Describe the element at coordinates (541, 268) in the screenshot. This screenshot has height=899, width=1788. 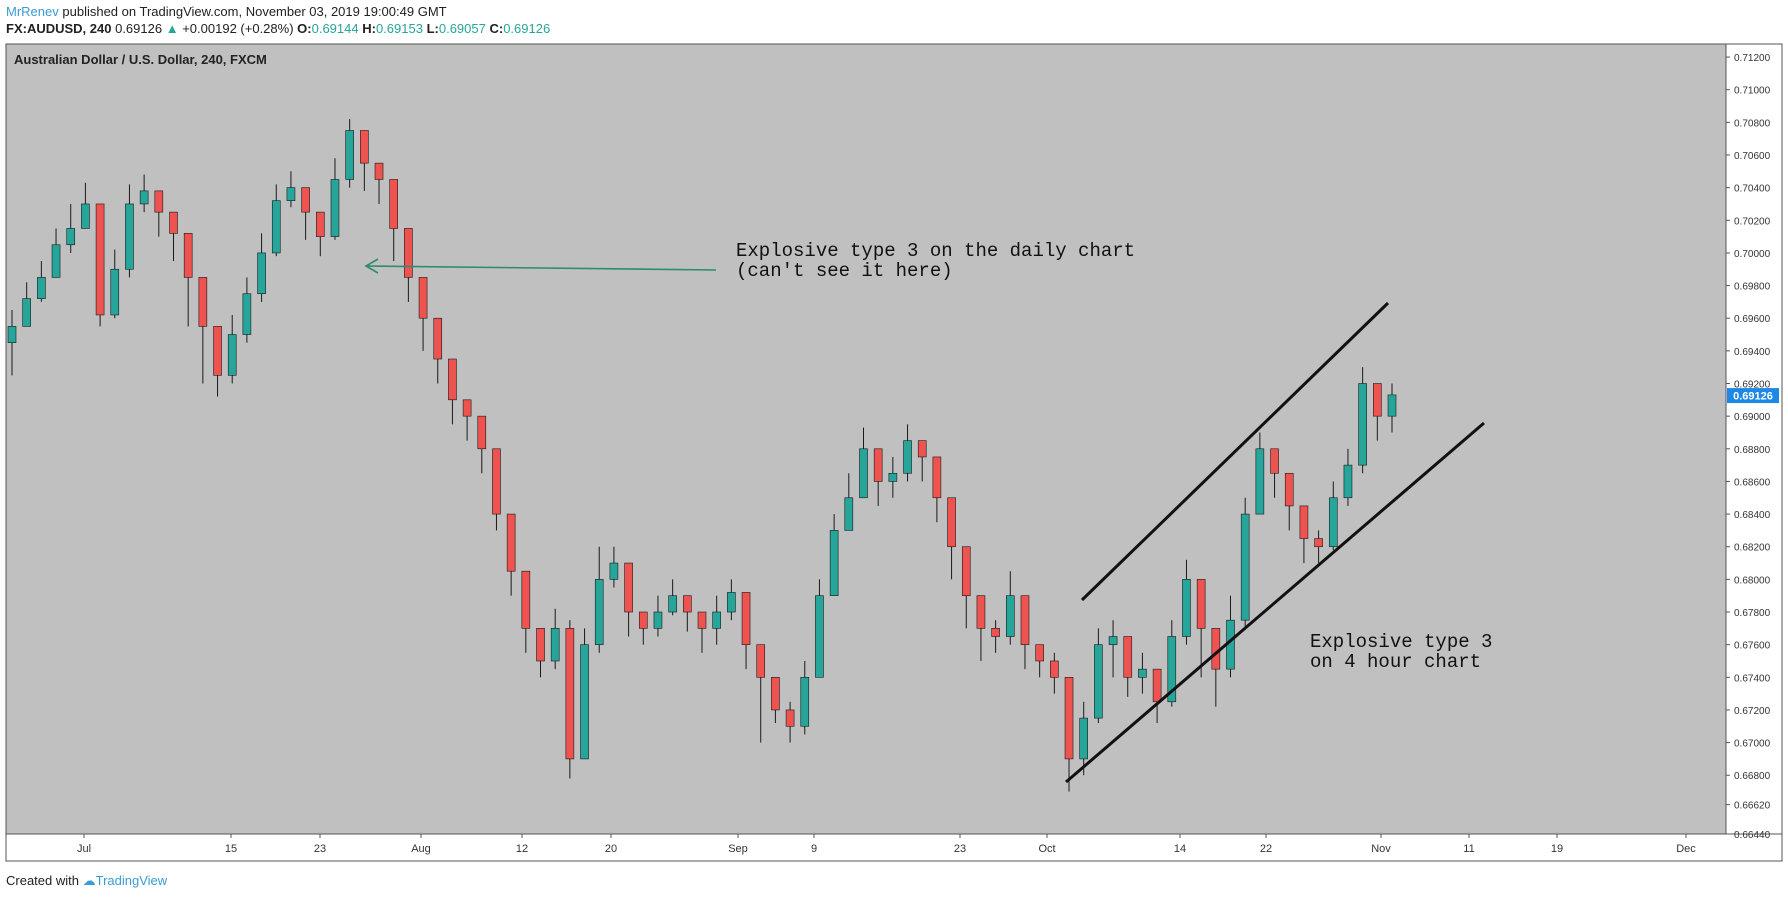
I see `annotation-arrow-shaft` at that location.